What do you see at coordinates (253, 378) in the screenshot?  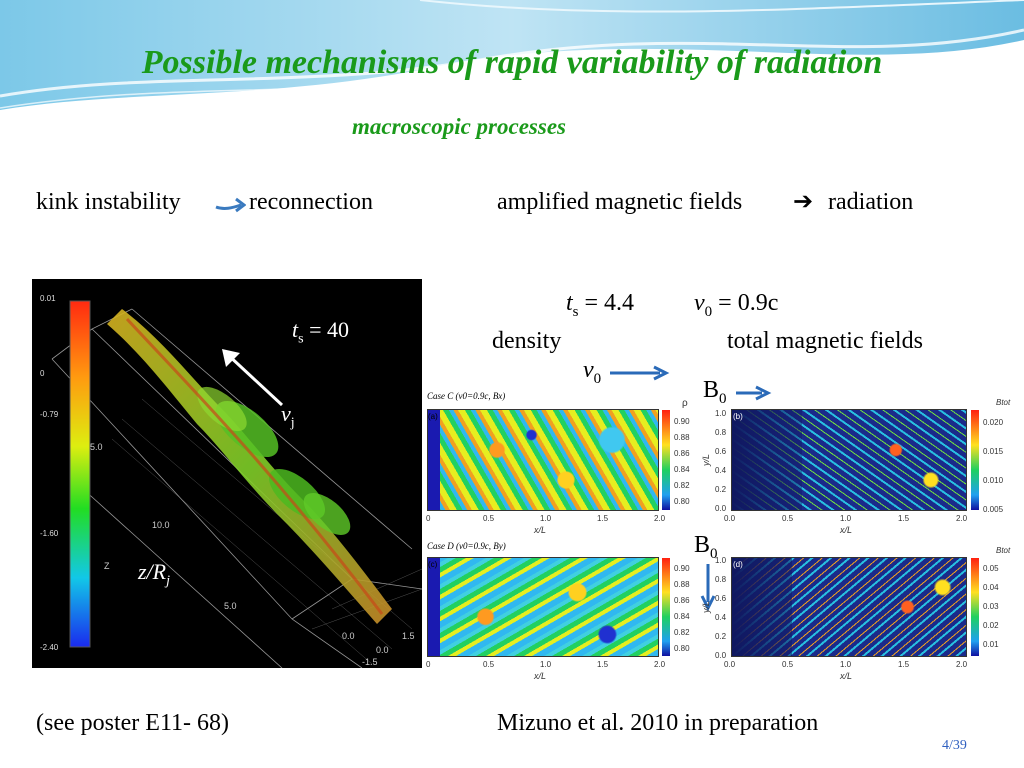 I see `jet-direction-arrow-icon` at bounding box center [253, 378].